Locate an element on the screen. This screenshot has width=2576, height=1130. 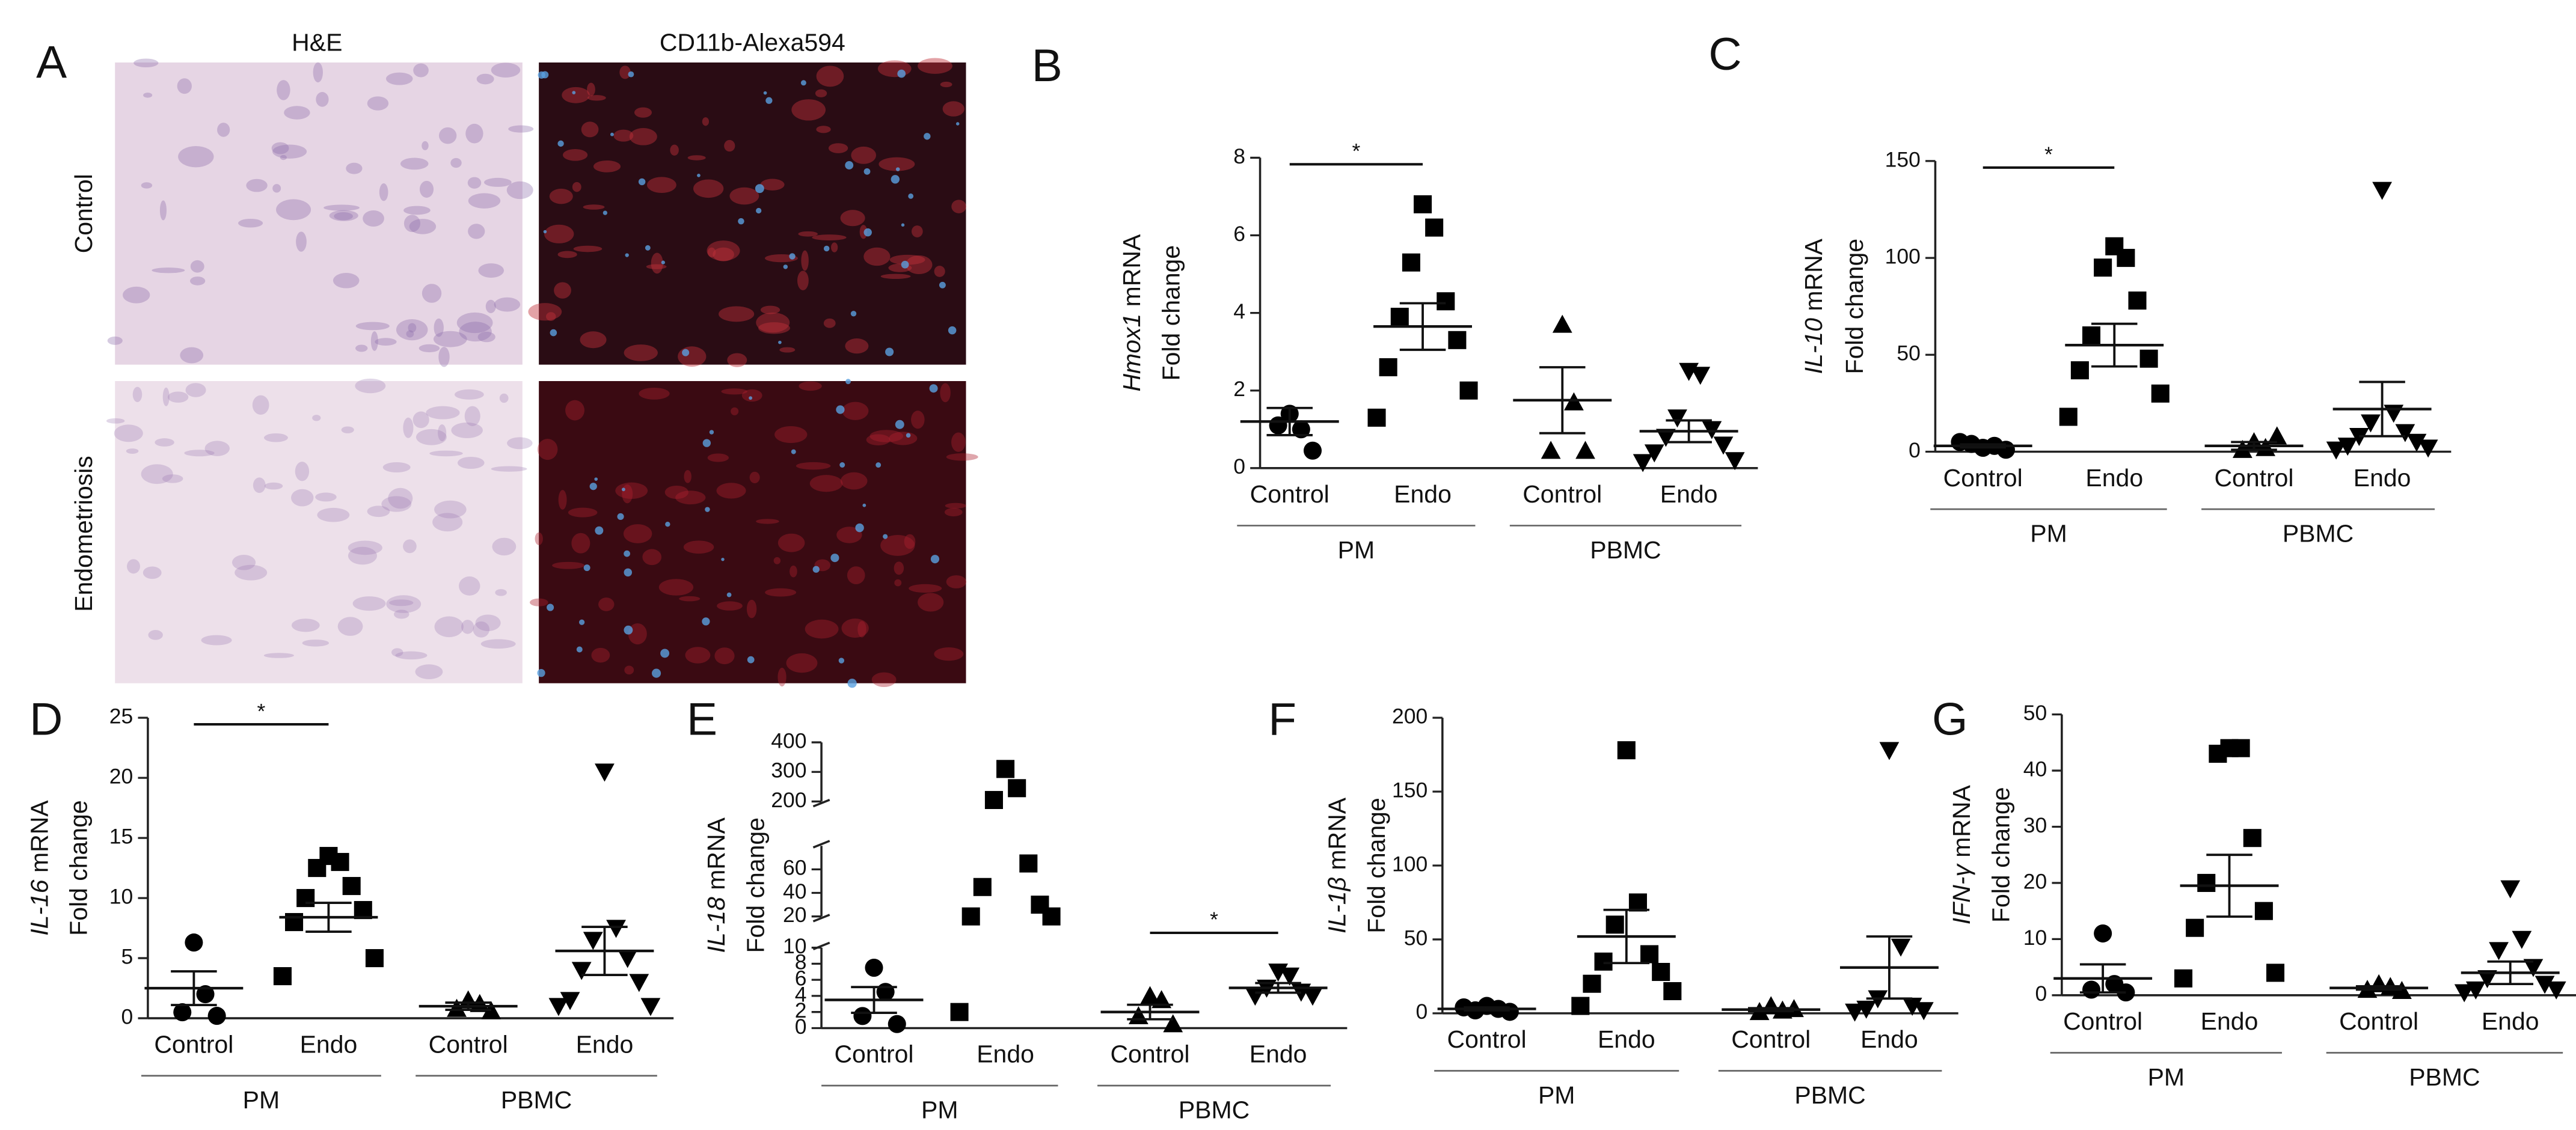
y-tick-label: 50 is located at coordinates (1909, 353).